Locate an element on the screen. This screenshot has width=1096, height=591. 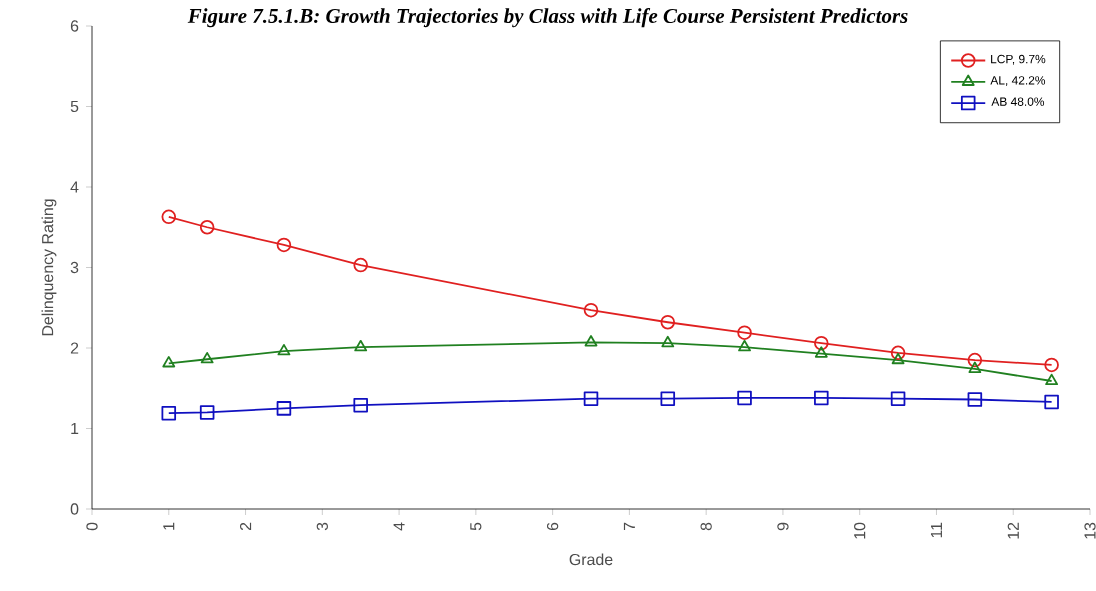
chart-title: Figure 7.5.1.B: Growth Trajectories by Class with Life Course Persistent Predictors is located at coordinates (547, 18).